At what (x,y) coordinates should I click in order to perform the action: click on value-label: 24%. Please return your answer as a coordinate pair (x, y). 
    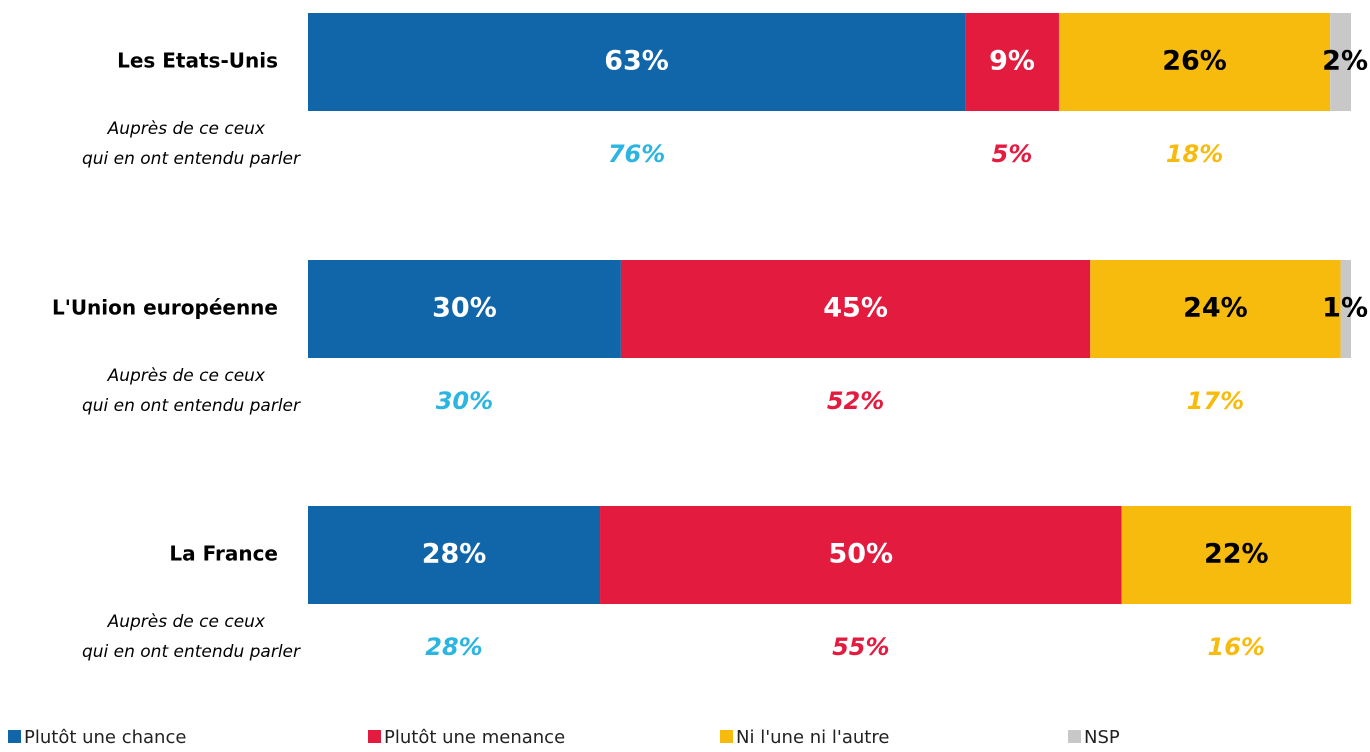
    Looking at the image, I should click on (1215, 308).